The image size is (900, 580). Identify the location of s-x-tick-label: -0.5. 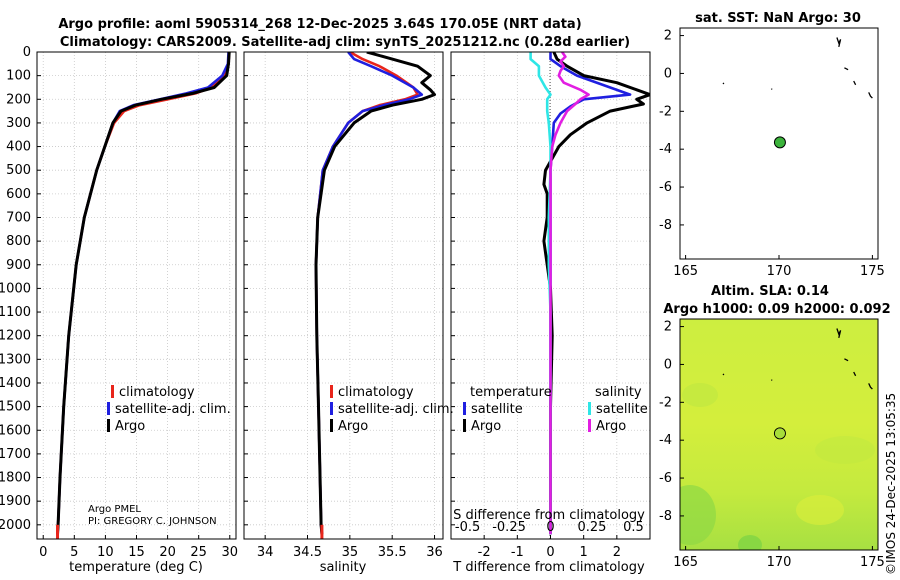
(467, 527).